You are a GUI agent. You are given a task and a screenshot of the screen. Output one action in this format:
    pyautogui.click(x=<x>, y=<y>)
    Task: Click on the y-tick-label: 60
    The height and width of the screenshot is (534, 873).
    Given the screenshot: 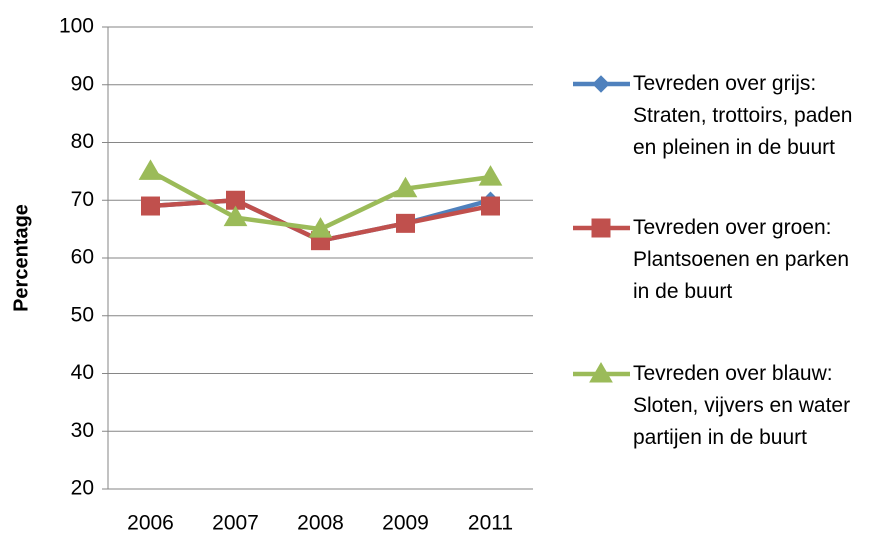 What is the action you would take?
    pyautogui.click(x=82, y=257)
    